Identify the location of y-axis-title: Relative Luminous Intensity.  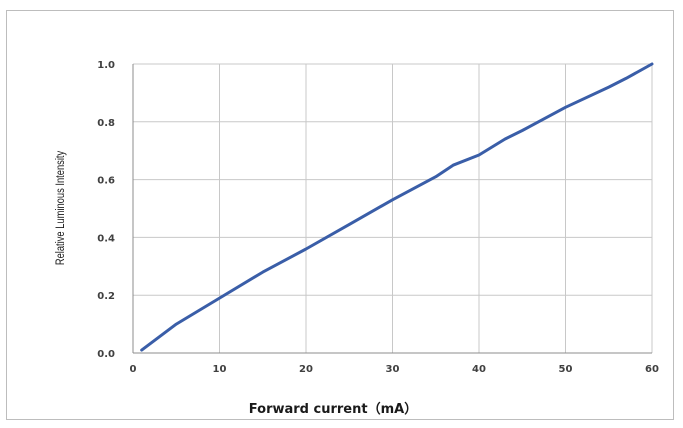
(60, 207).